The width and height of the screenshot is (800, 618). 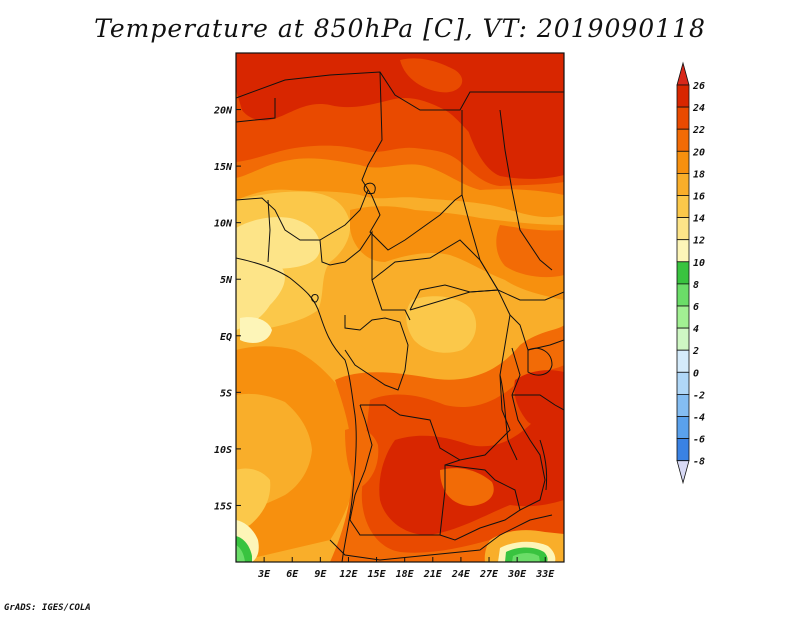 What do you see at coordinates (223, 111) in the screenshot?
I see `y-tick-label: 20N` at bounding box center [223, 111].